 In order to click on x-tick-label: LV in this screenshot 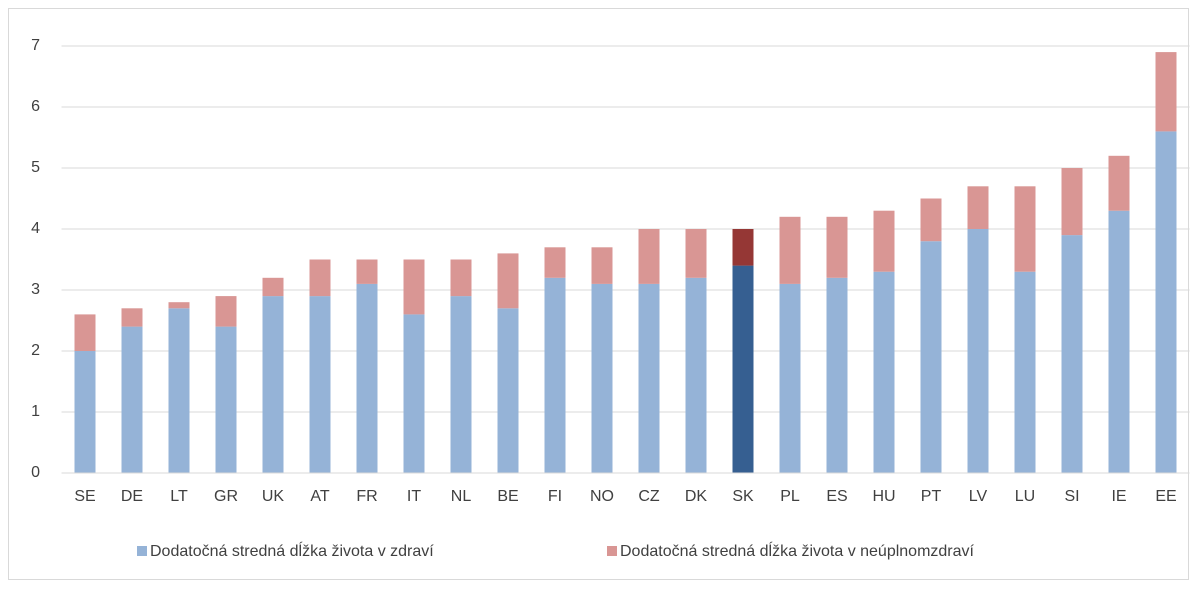, I will do `click(978, 496)`.